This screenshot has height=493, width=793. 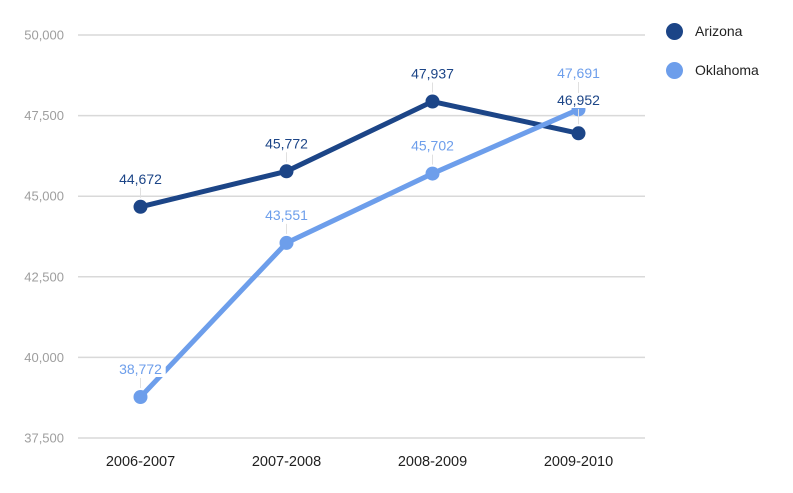 I want to click on arizona-data-label: 44,672, so click(x=140, y=179).